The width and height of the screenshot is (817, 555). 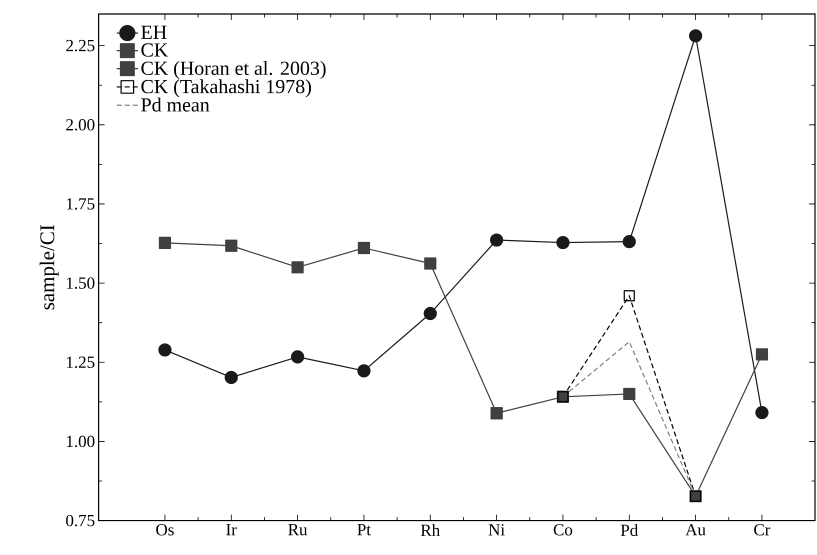 I want to click on legend-label: CK, so click(x=154, y=50).